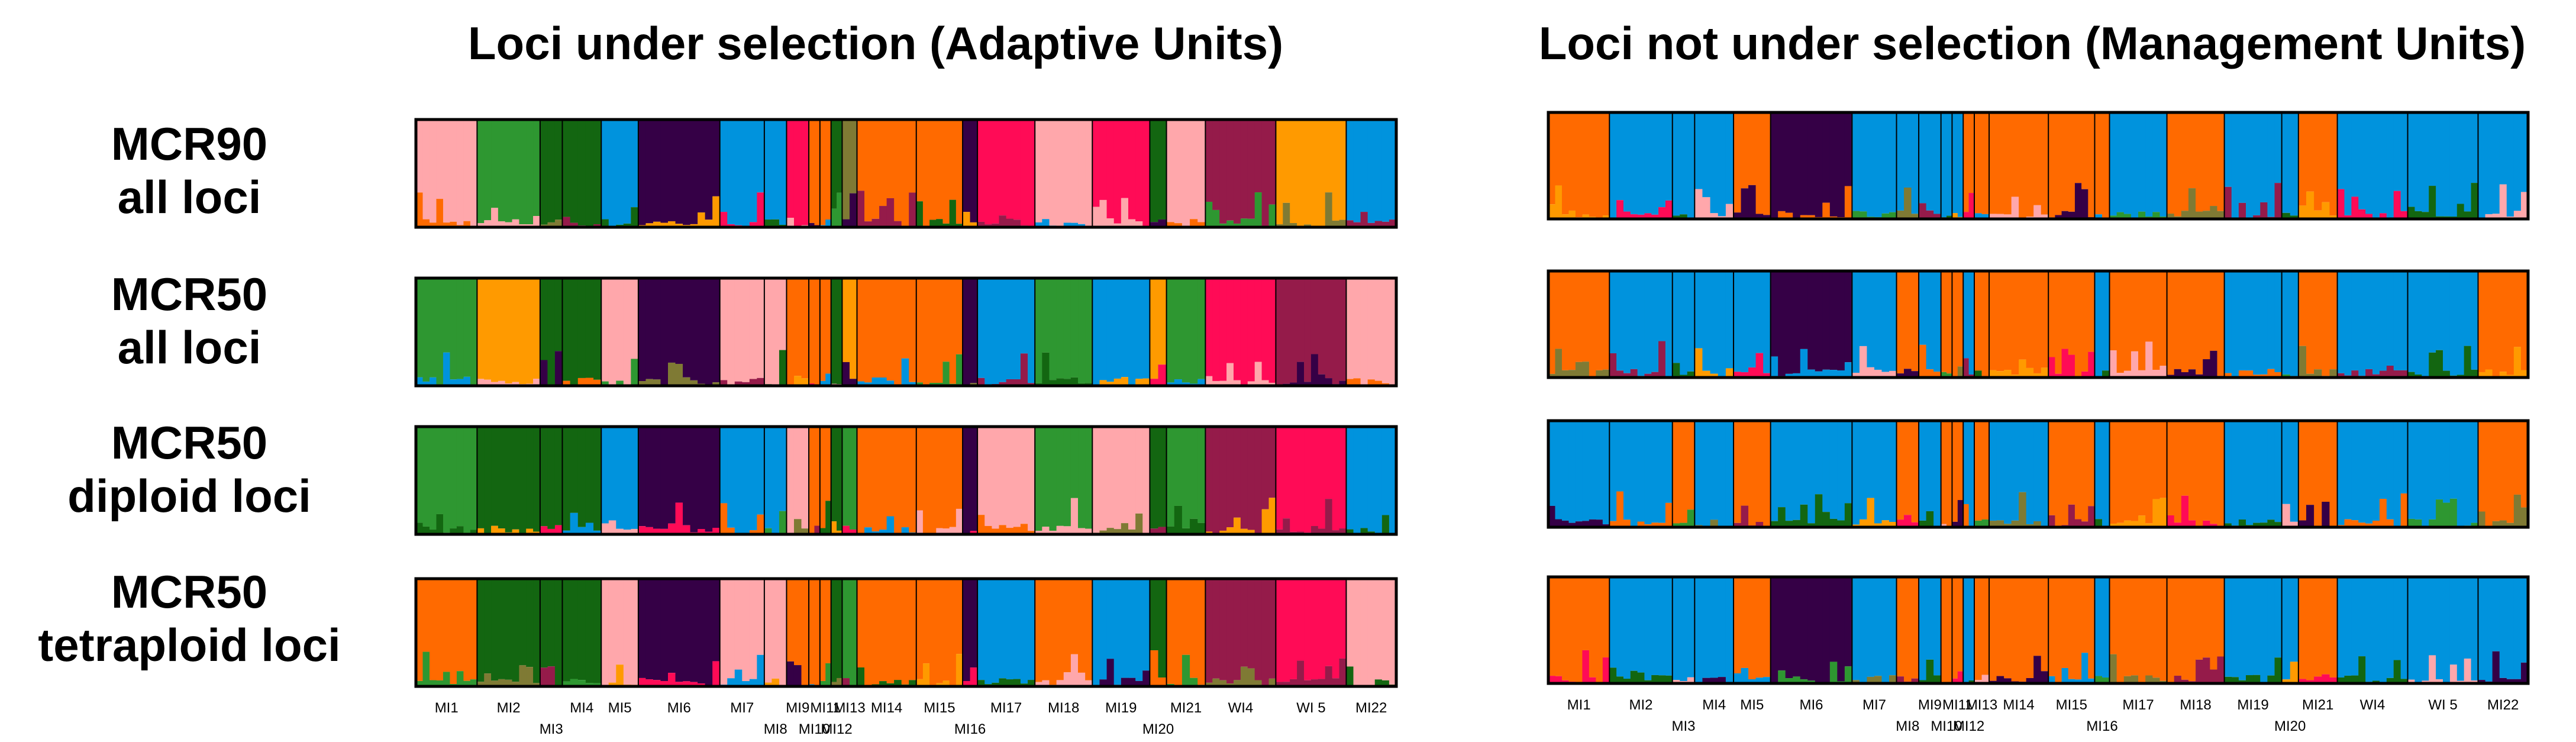 The width and height of the screenshot is (2576, 742). I want to click on population-label: MI19, so click(2252, 705).